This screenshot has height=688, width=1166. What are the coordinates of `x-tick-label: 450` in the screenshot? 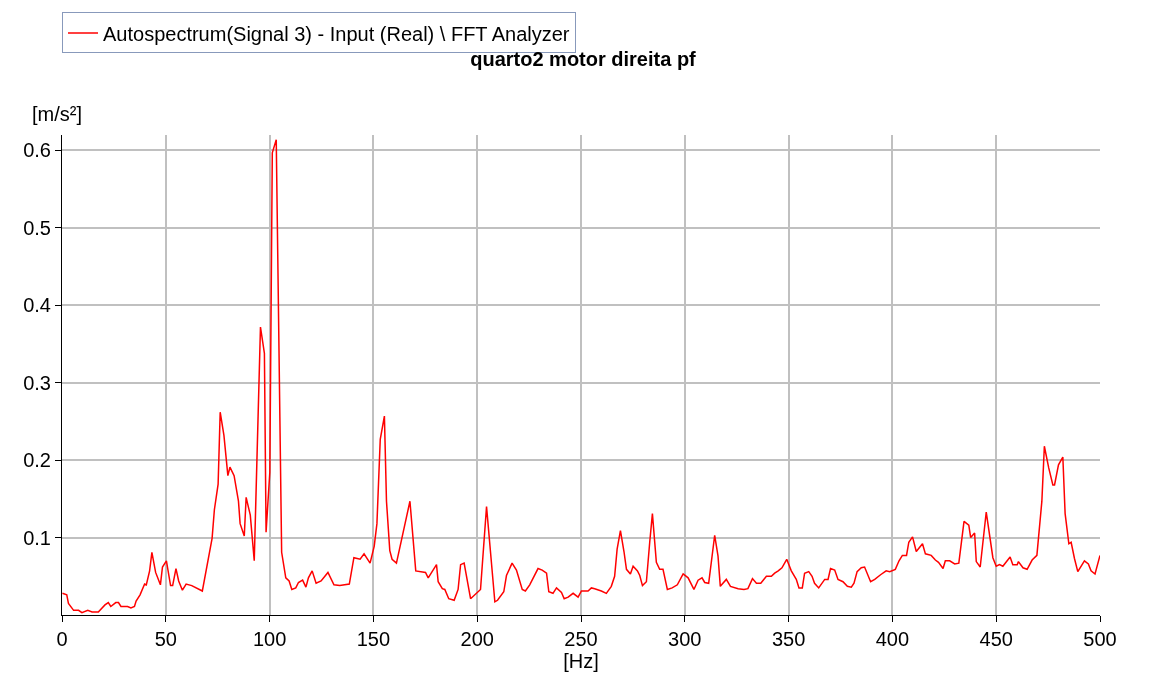 It's located at (996, 639).